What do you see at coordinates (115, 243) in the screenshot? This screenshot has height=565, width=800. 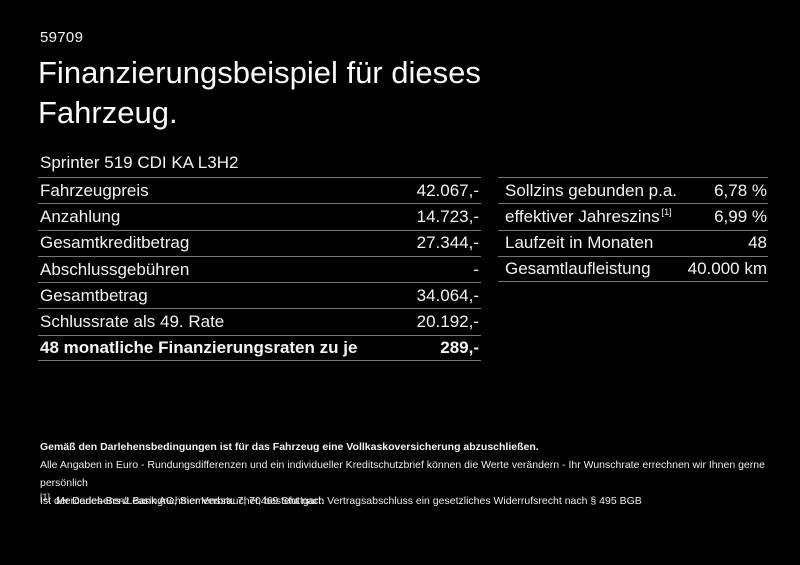 I see `row-label: Gesamtkreditbetrag` at bounding box center [115, 243].